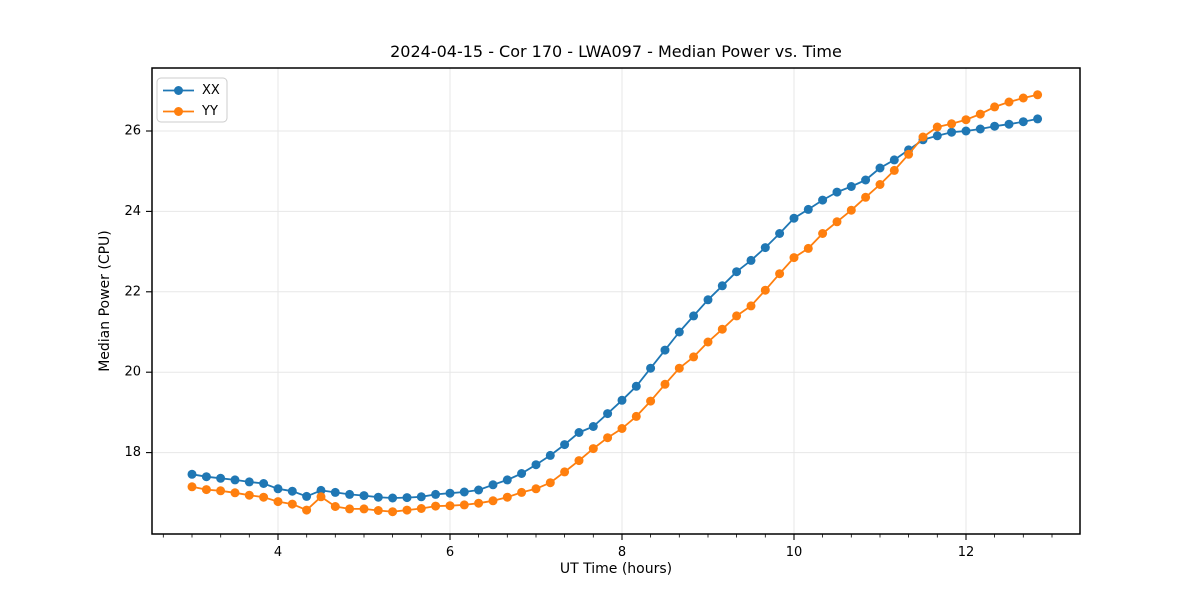  Describe the element at coordinates (966, 552) in the screenshot. I see `x-tick-label: 12` at that location.